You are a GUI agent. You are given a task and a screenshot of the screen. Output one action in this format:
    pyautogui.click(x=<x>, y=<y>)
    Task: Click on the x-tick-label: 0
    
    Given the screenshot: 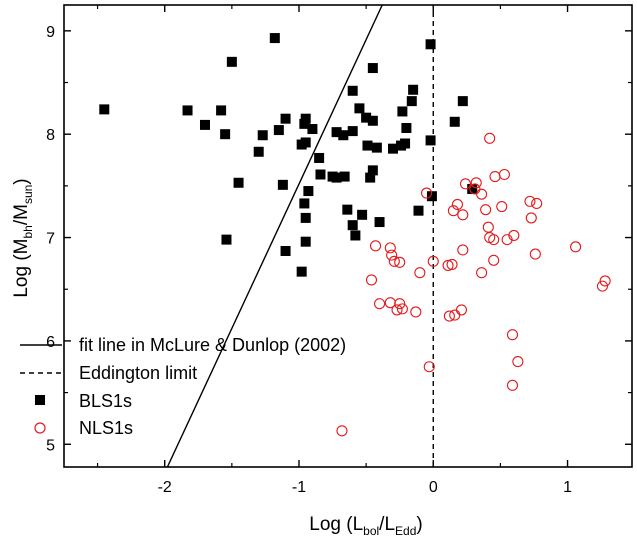 What is the action you would take?
    pyautogui.click(x=433, y=487)
    